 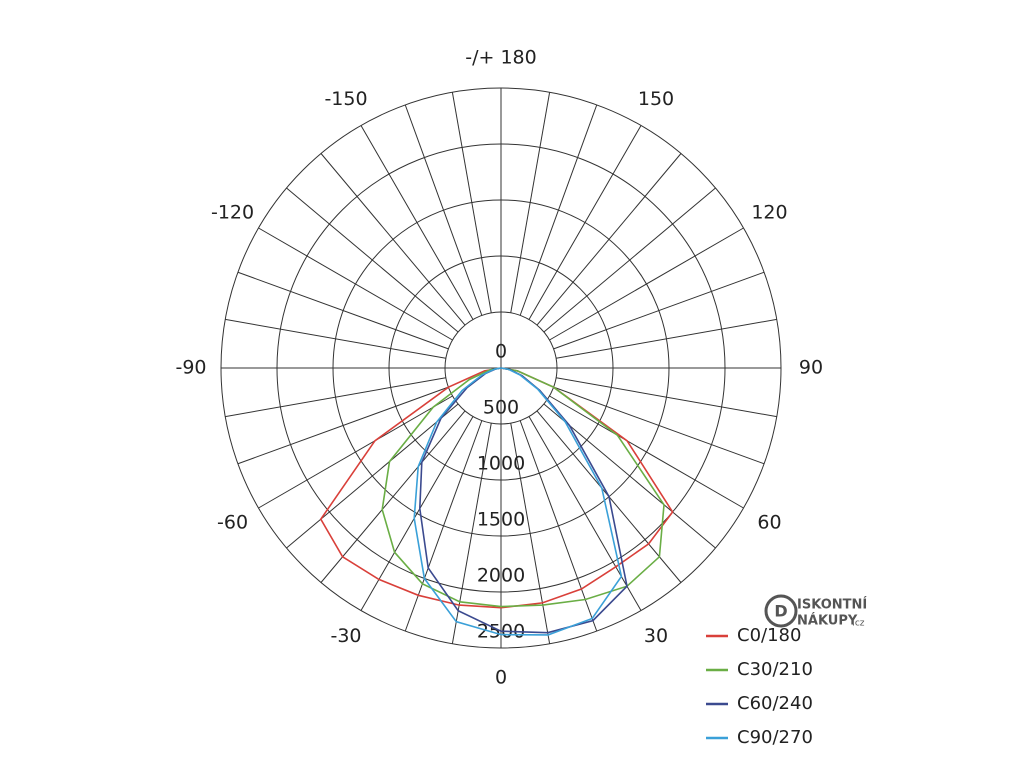 I want to click on watermark: D ISKONTNÍ NÁKUPY .cz, so click(x=815, y=611).